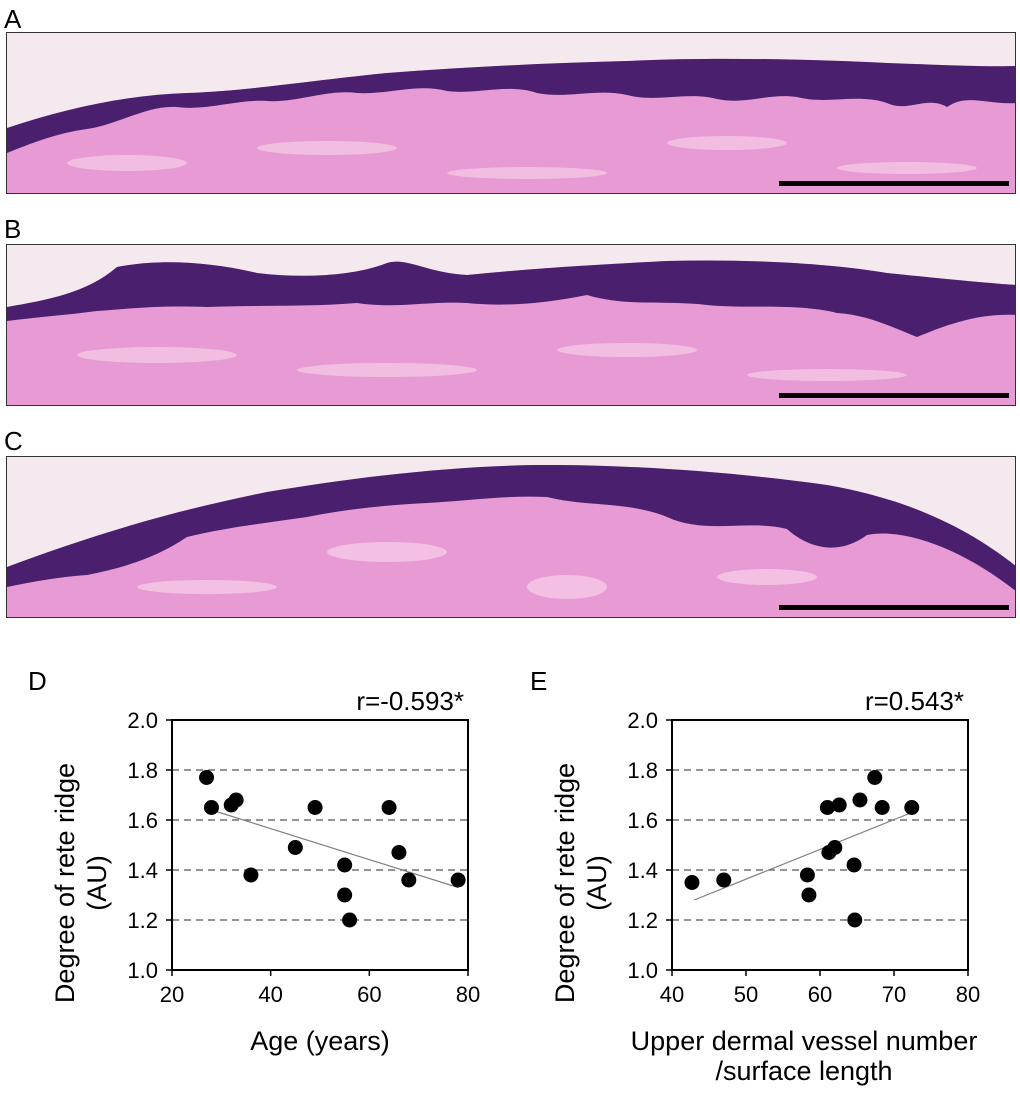 This screenshot has width=1020, height=1105. I want to click on y-tick-label-d-4: 1.8, so click(142, 770).